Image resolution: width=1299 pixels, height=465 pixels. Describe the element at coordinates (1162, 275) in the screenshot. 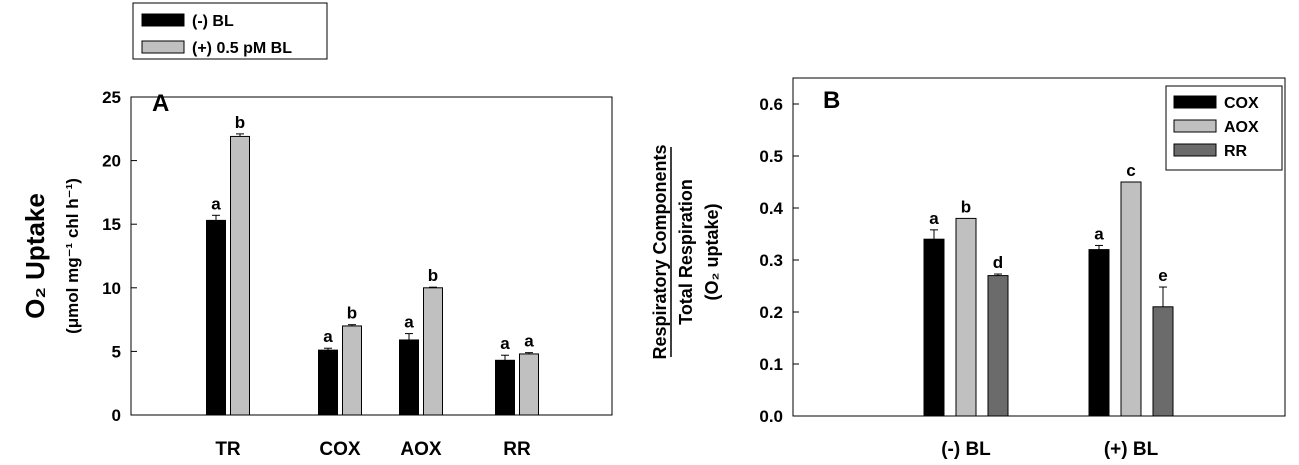

I see `significance-label: e` at that location.